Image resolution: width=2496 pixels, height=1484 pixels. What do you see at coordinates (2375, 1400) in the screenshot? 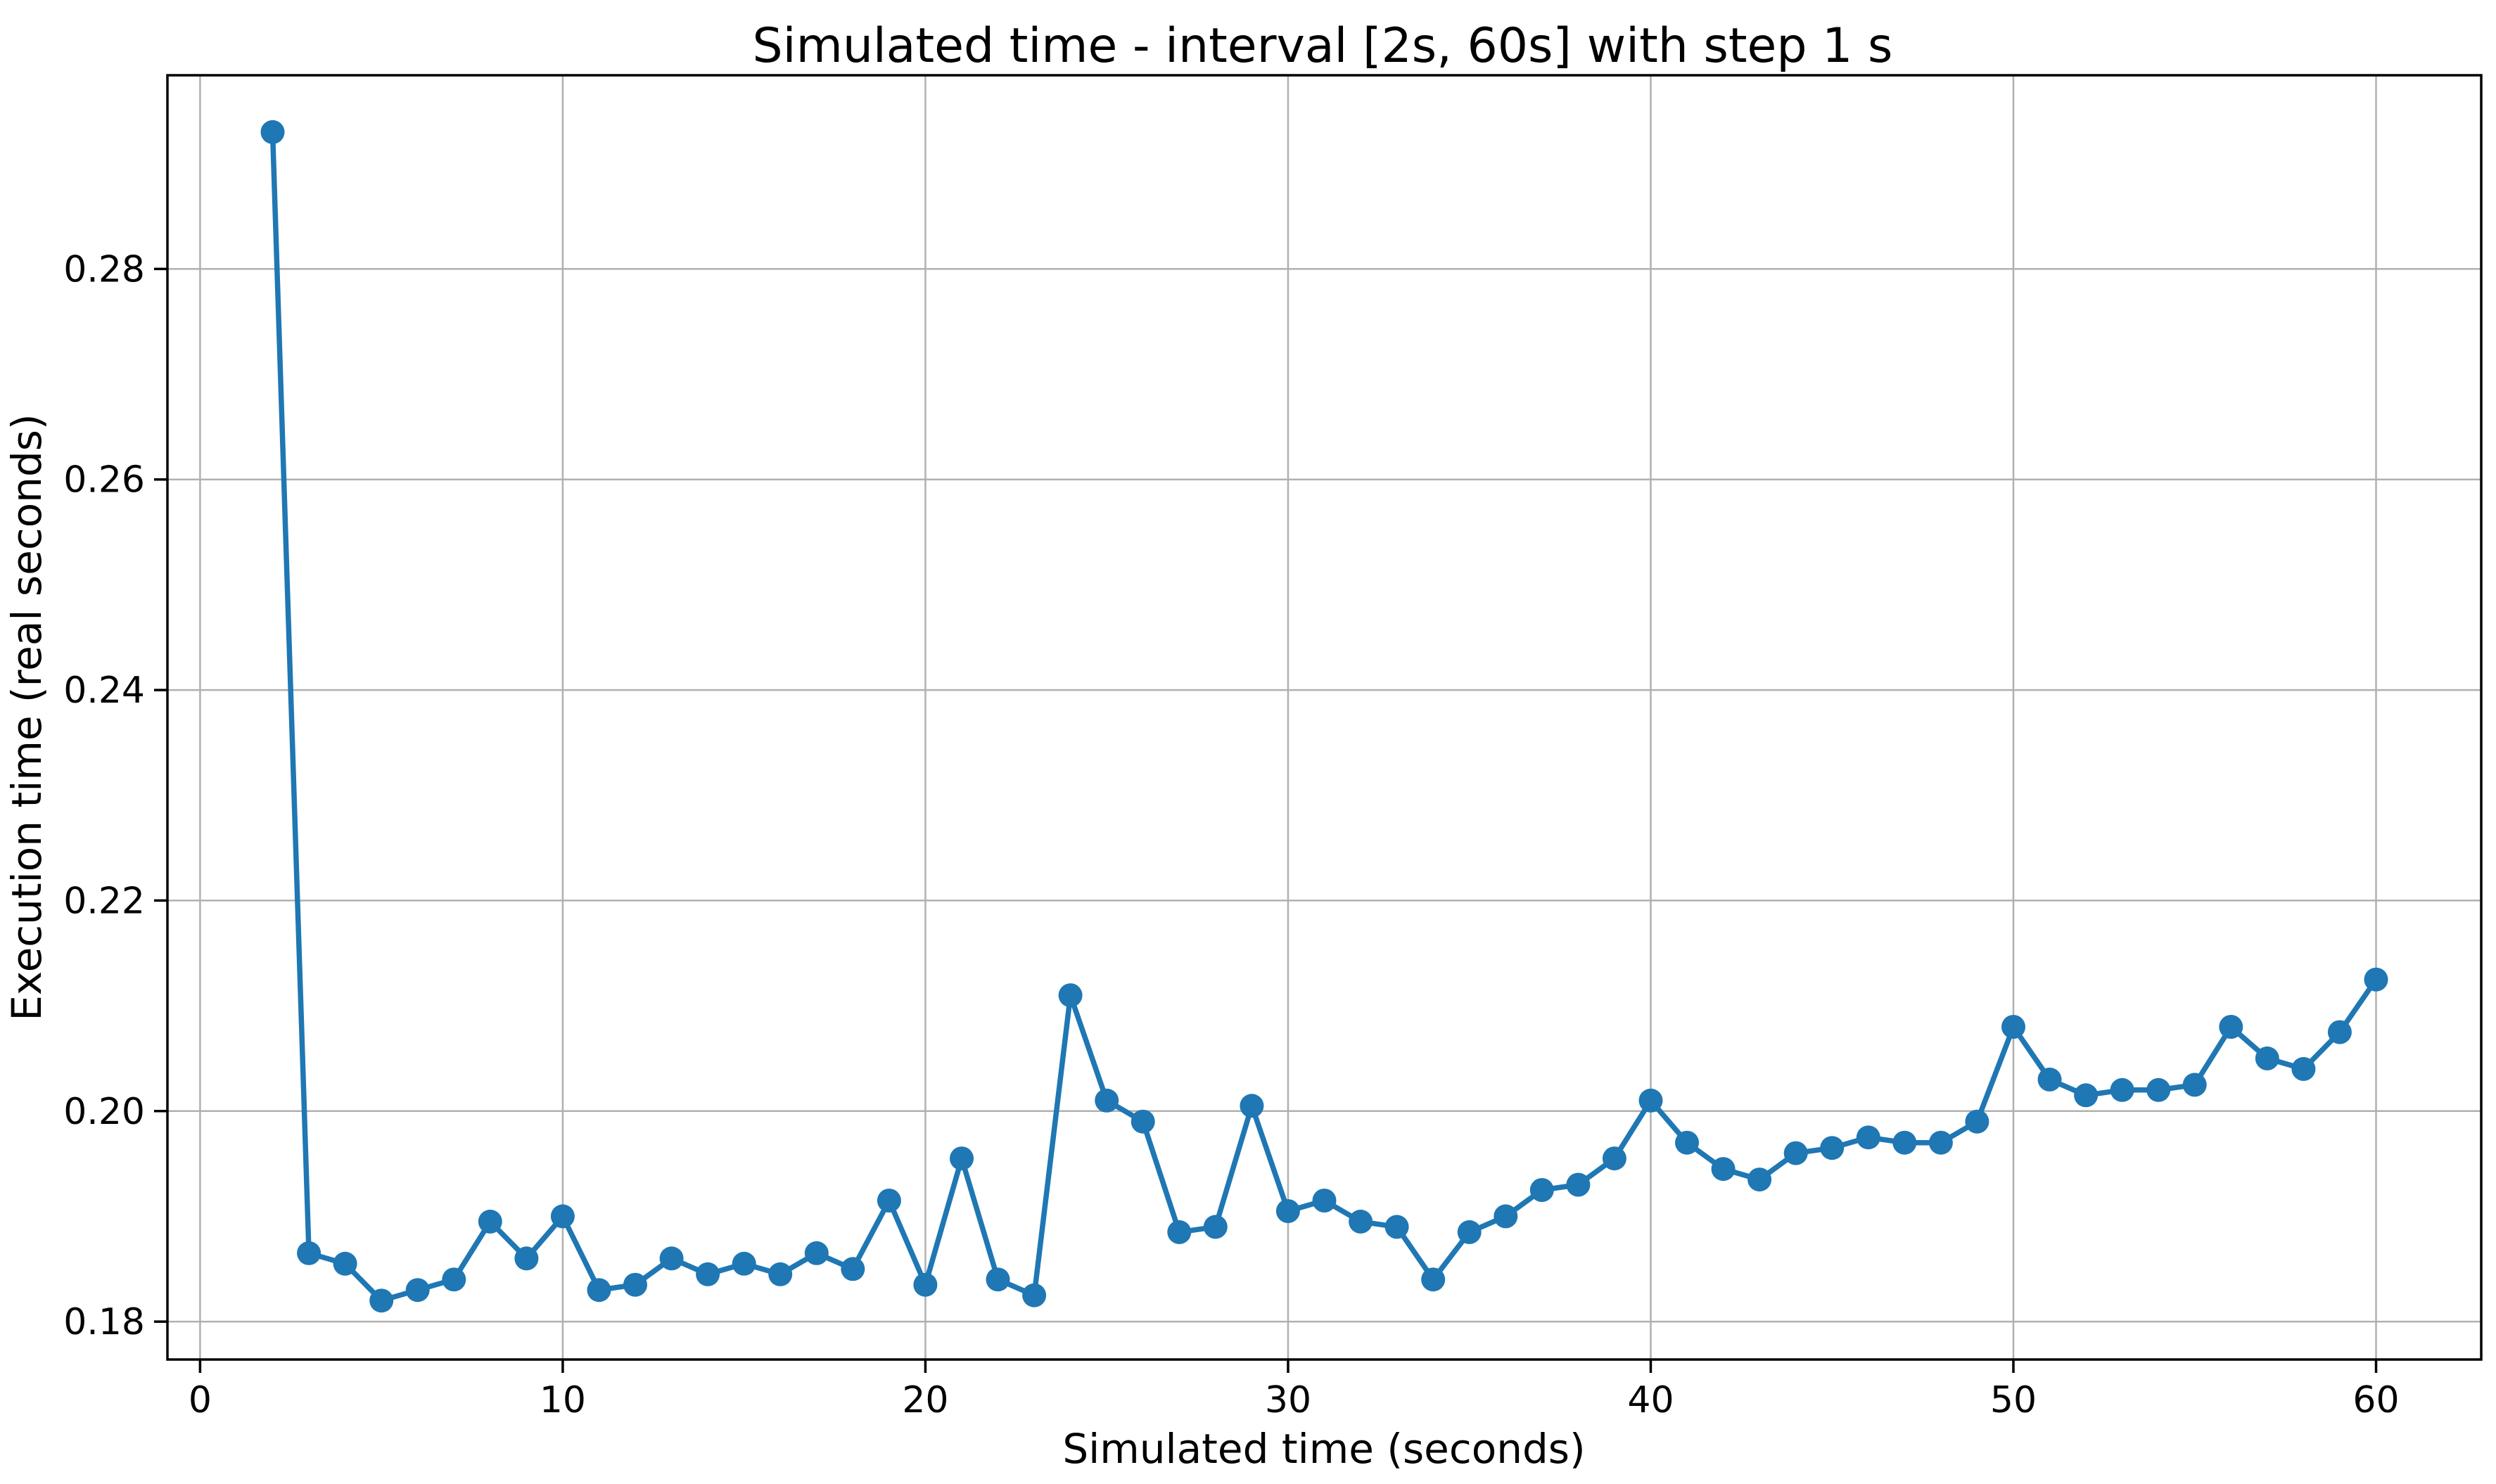
I see `x-tick-label: 60` at bounding box center [2375, 1400].